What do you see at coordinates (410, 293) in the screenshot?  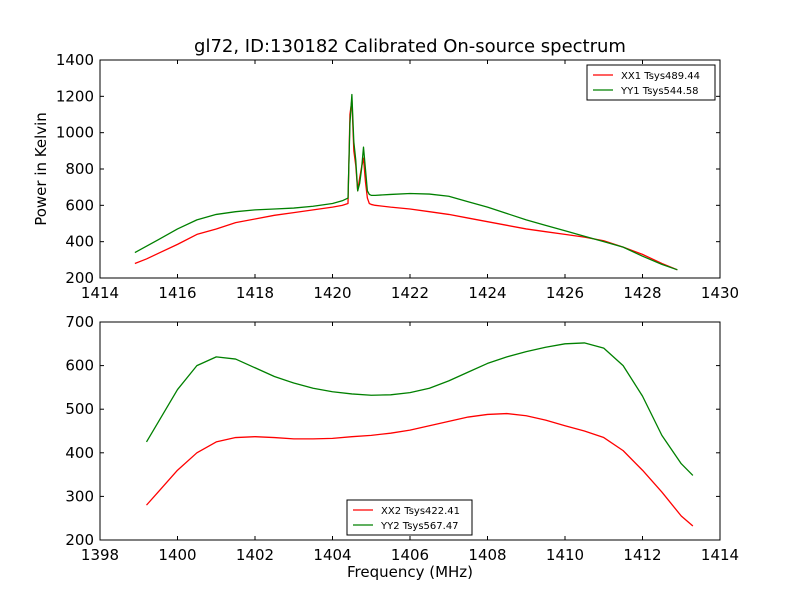 I see `x-tick-label: 1422` at bounding box center [410, 293].